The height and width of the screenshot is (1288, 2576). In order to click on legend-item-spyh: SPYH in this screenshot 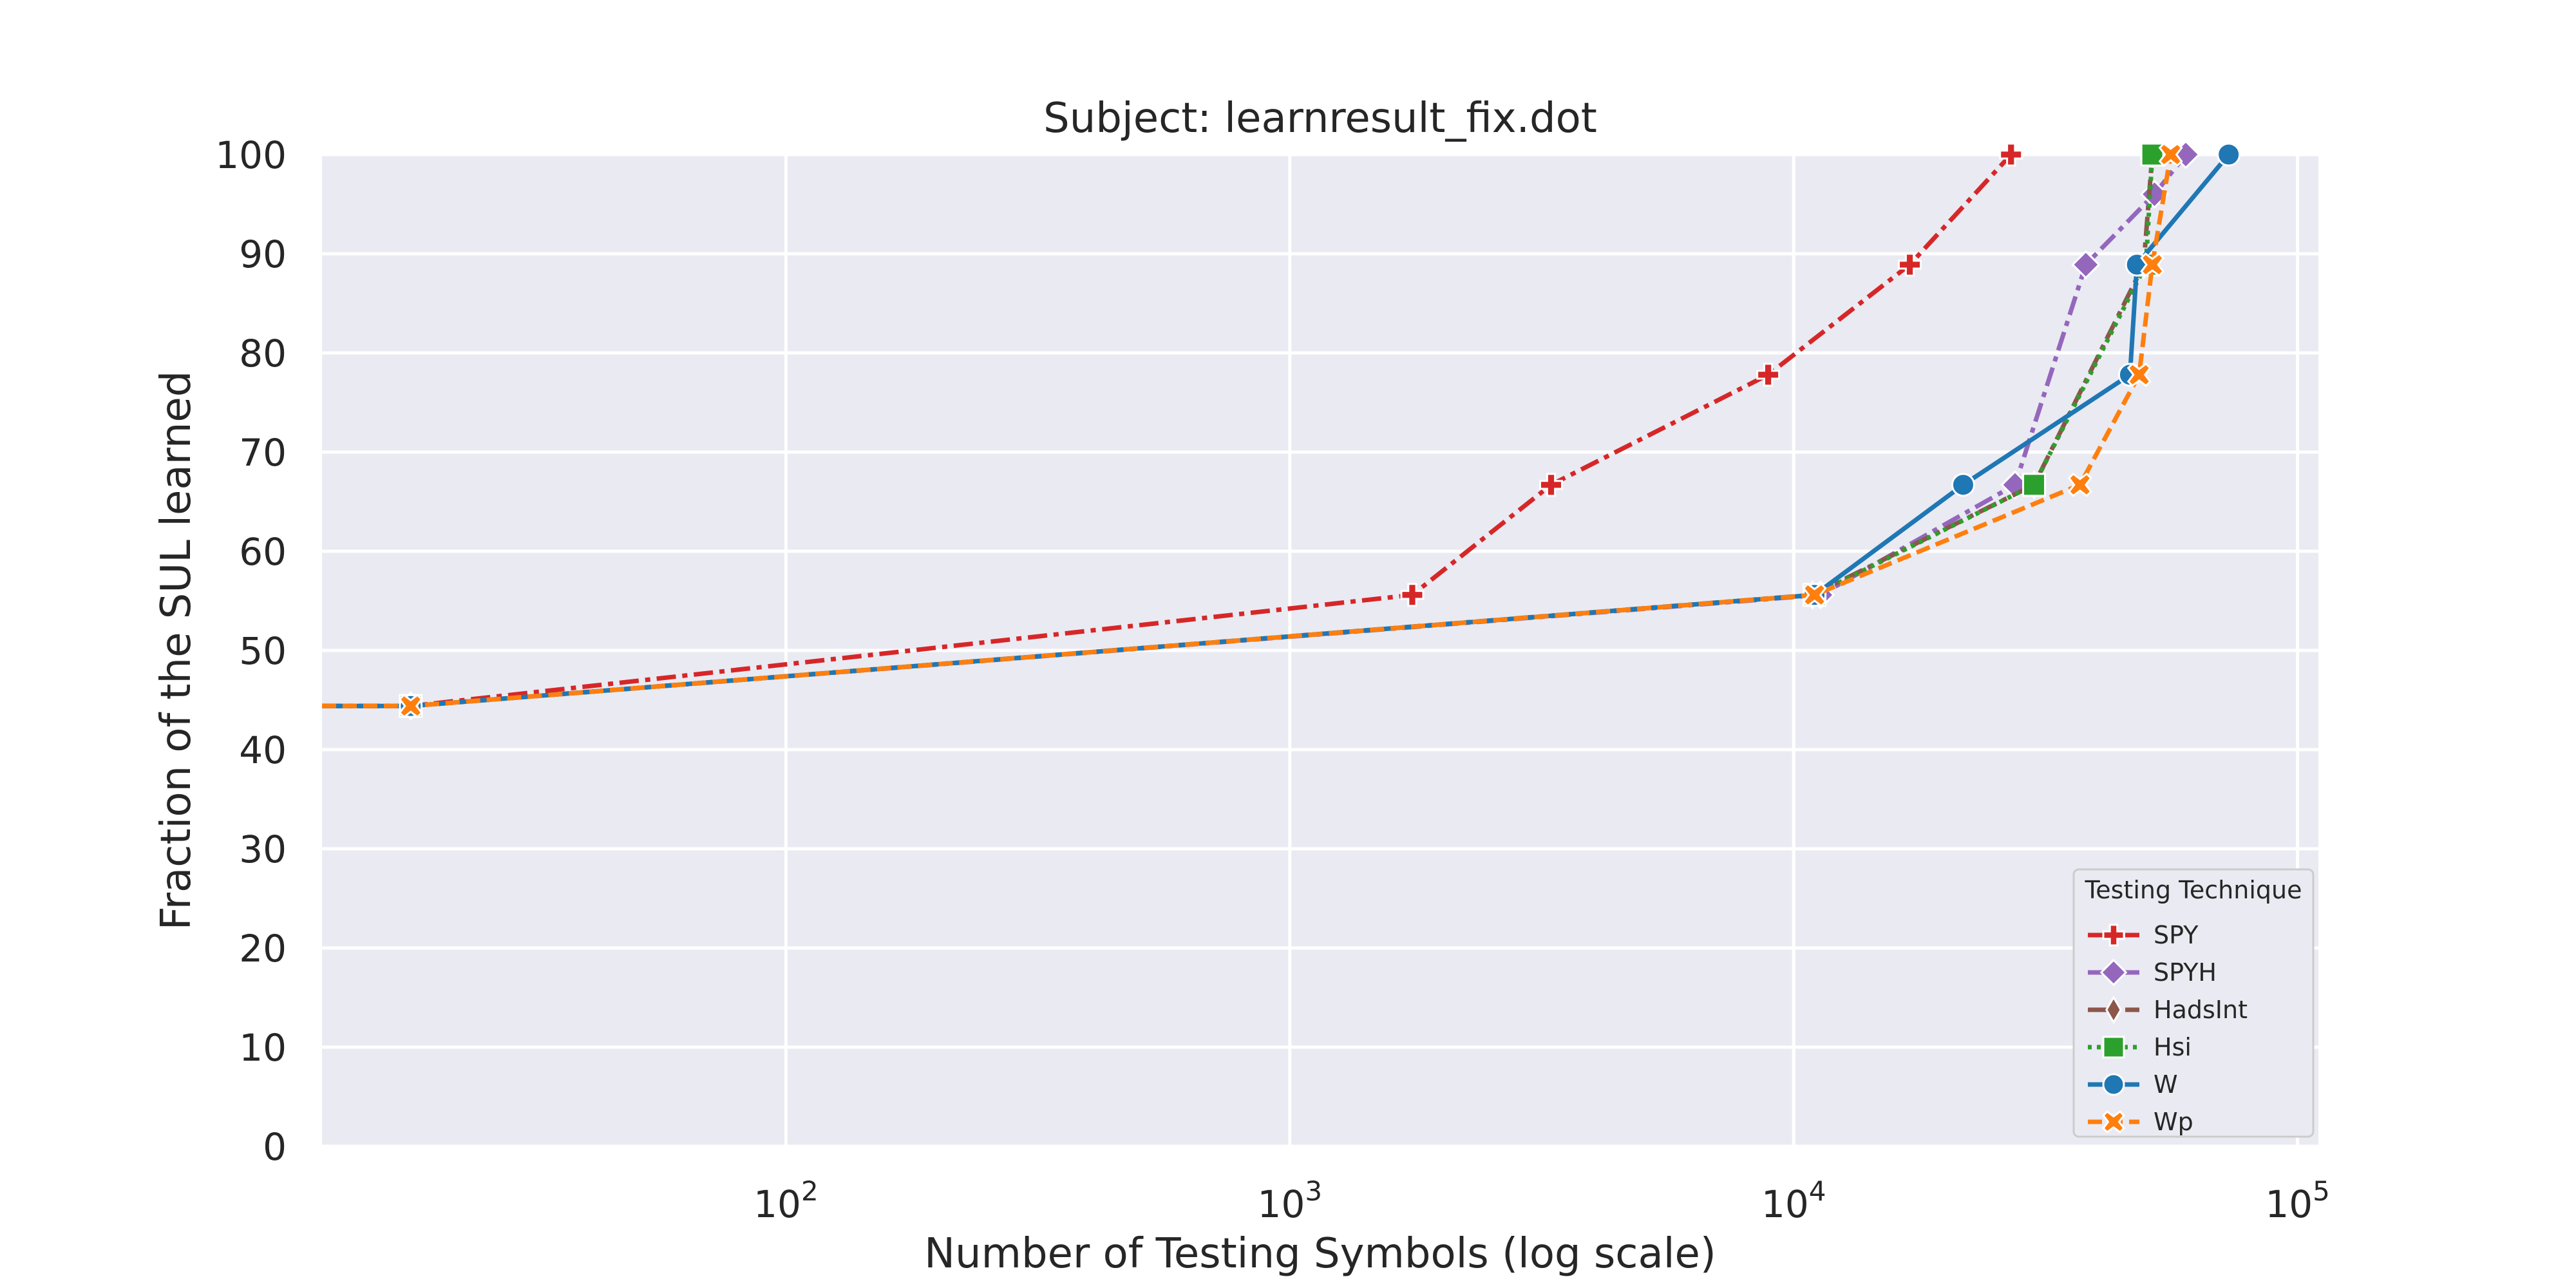, I will do `click(2152, 973)`.